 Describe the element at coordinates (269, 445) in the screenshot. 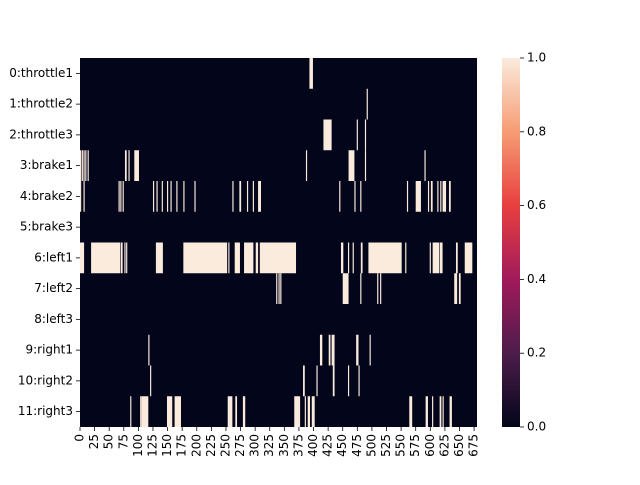

I see `x-tick-label: 325` at that location.